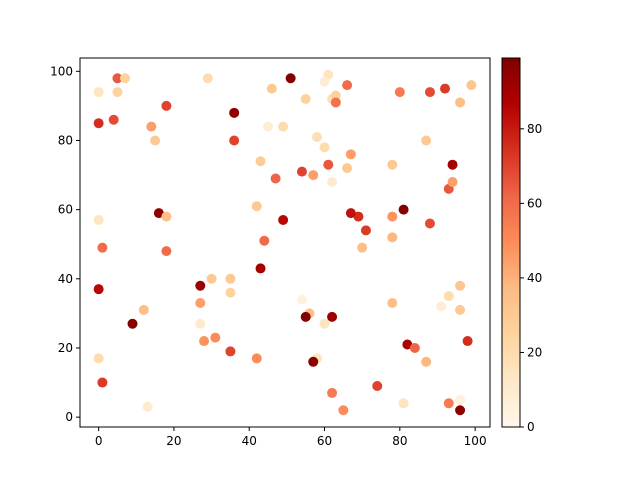 This screenshot has height=480, width=640. Describe the element at coordinates (534, 278) in the screenshot. I see `colorbar-tick-label: 40` at that location.